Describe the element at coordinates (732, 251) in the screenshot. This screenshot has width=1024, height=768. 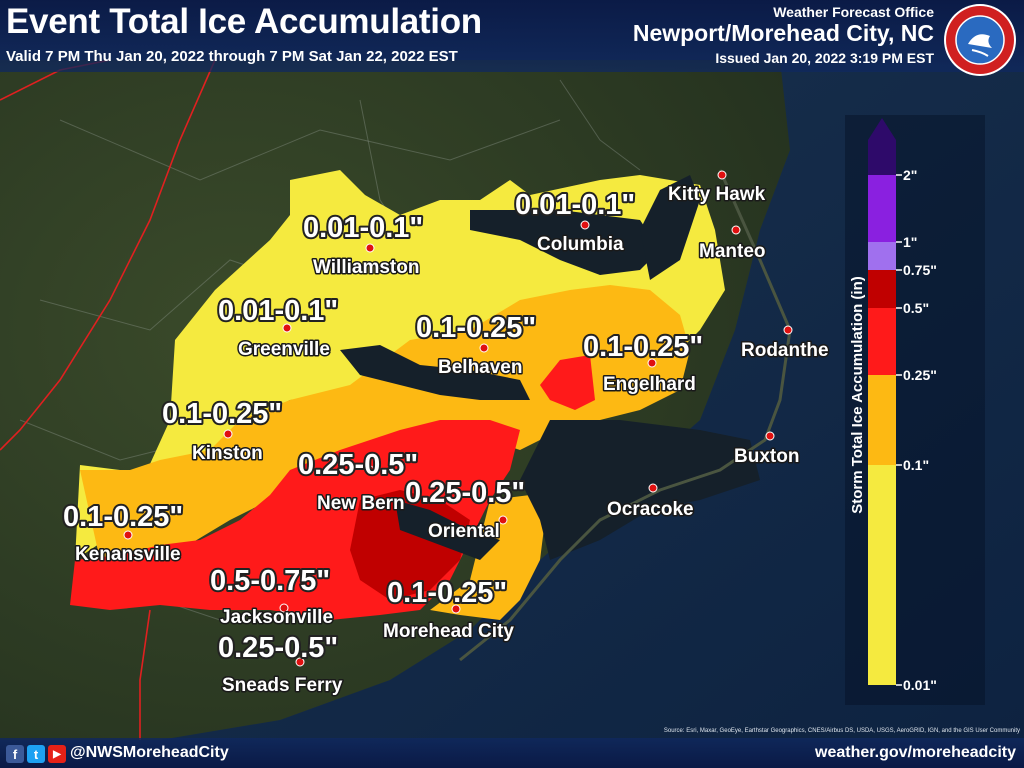
I see `city-label: Manteo` at that location.